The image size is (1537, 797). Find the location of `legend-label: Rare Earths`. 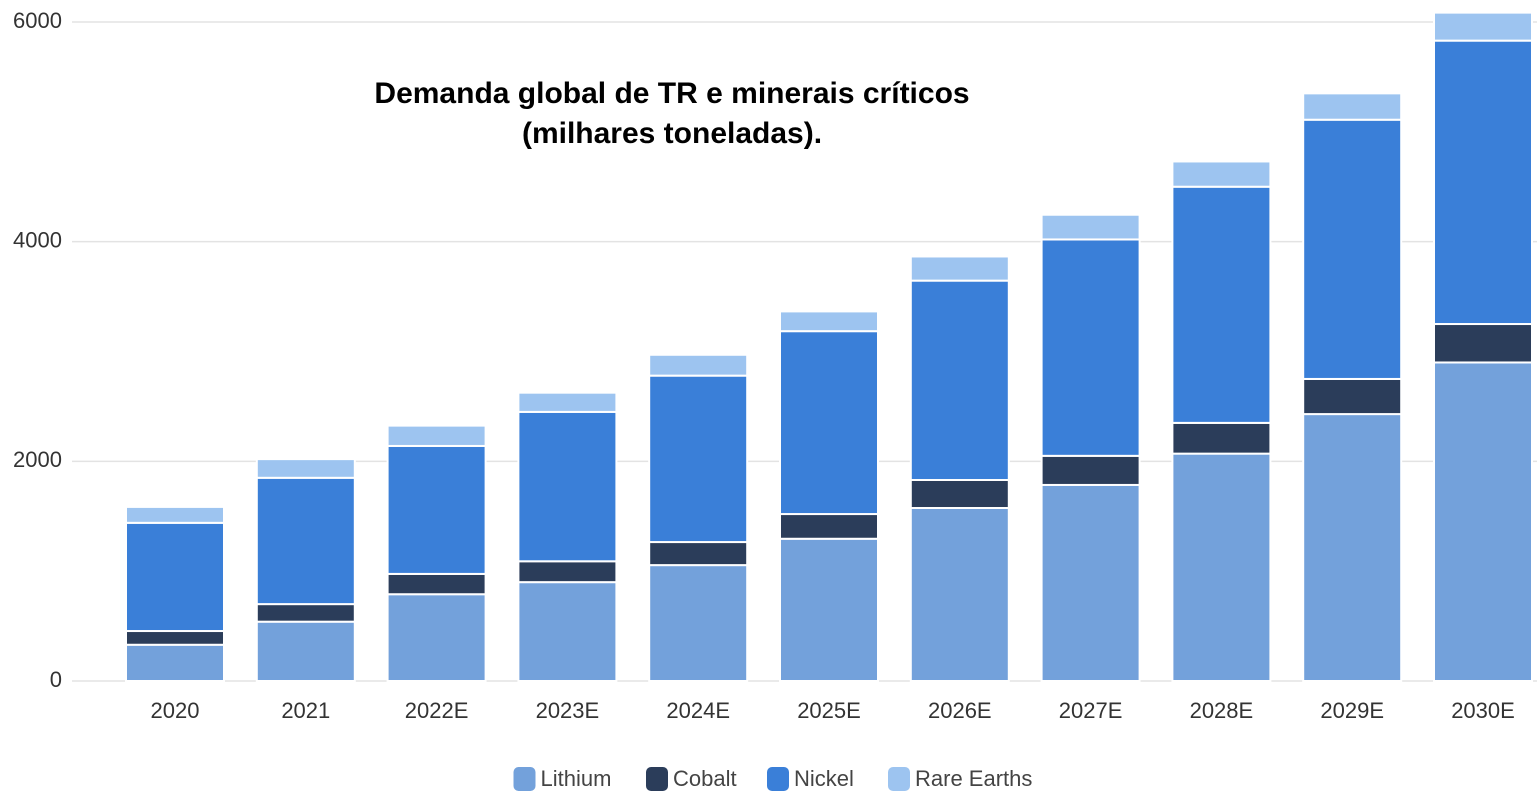

legend-label: Rare Earths is located at coordinates (973, 778).